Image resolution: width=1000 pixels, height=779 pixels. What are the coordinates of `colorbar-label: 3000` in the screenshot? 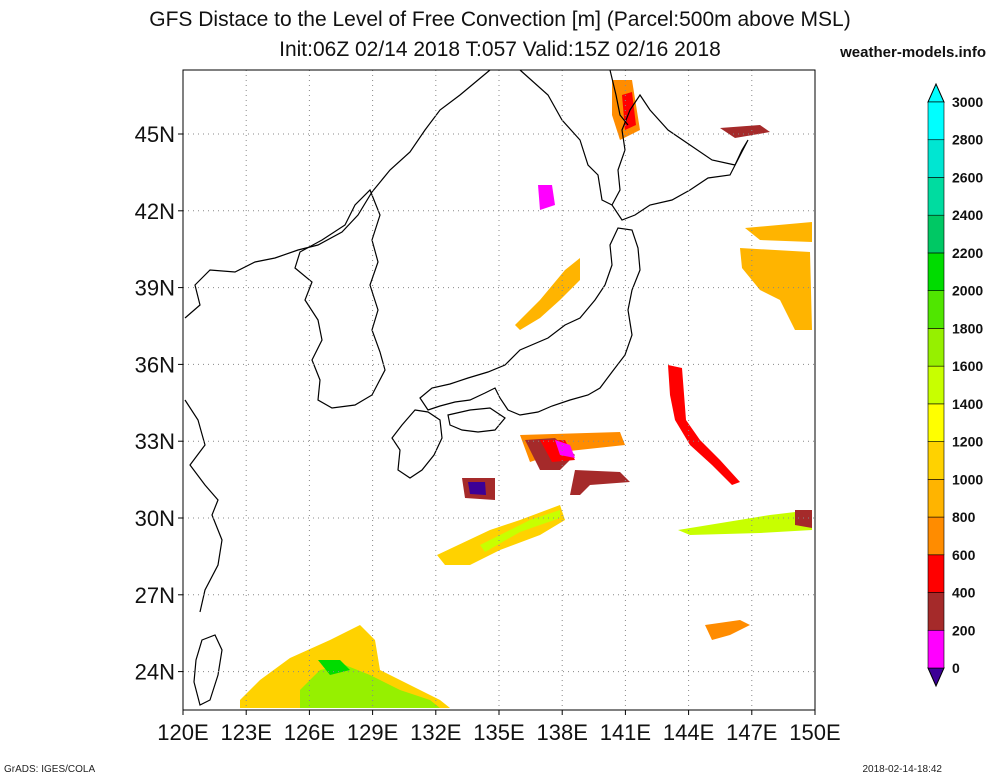 It's located at (967, 102).